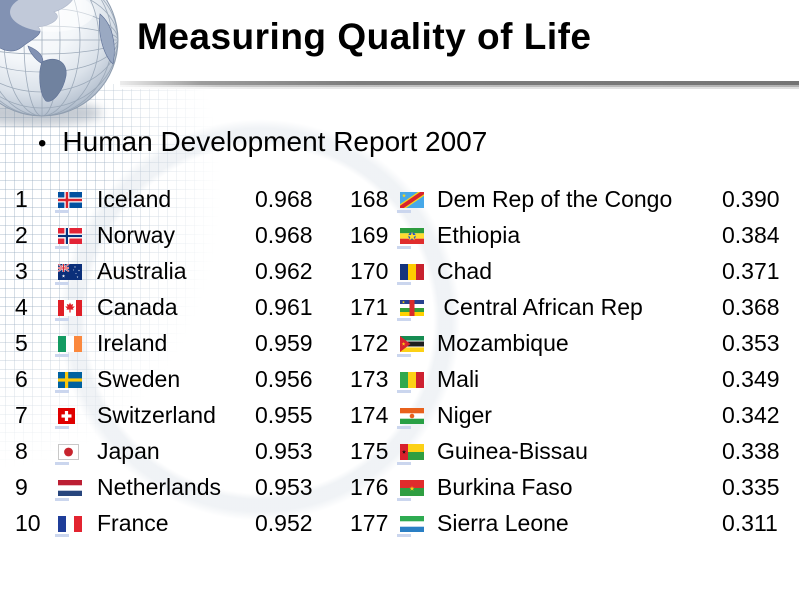 The width and height of the screenshot is (799, 598). I want to click on country-cell: Mali, so click(458, 378).